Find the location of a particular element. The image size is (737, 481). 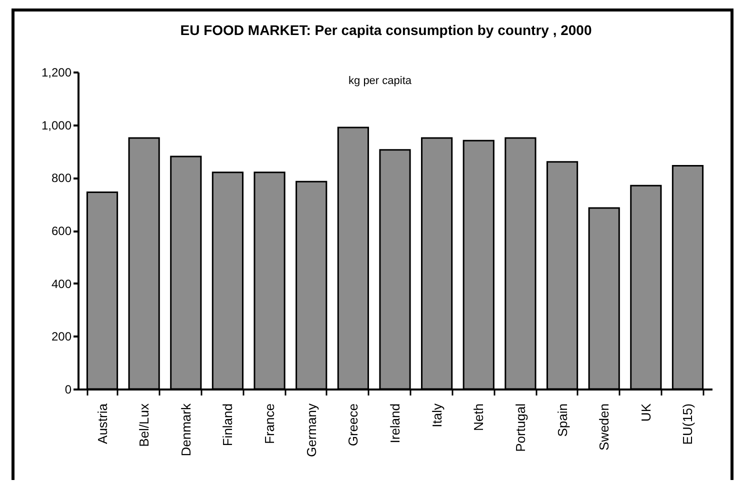

x-tick-label: Neth is located at coordinates (478, 417).